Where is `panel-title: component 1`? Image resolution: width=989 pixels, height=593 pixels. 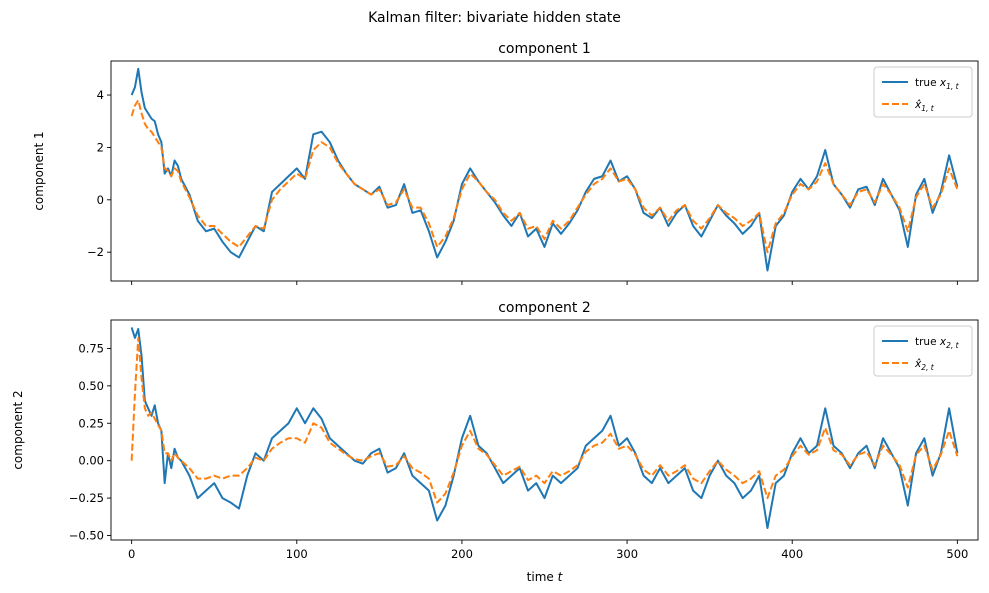
panel-title: component 1 is located at coordinates (544, 49).